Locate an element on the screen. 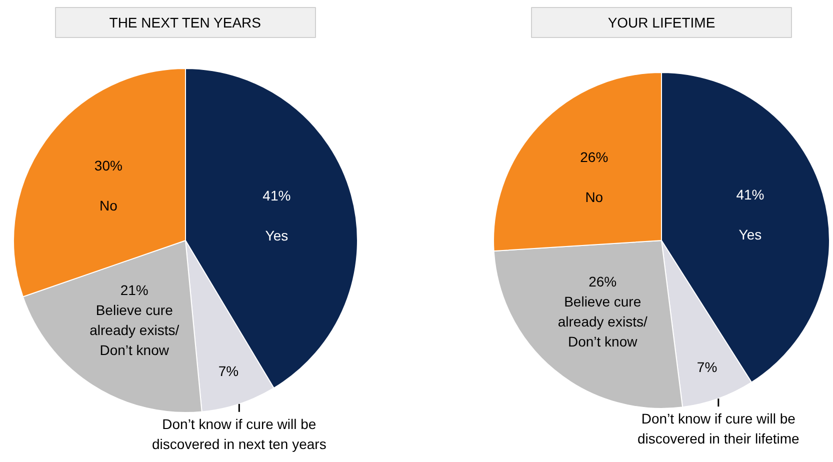  chart-title: THE NEXT TEN YEARS is located at coordinates (185, 22).